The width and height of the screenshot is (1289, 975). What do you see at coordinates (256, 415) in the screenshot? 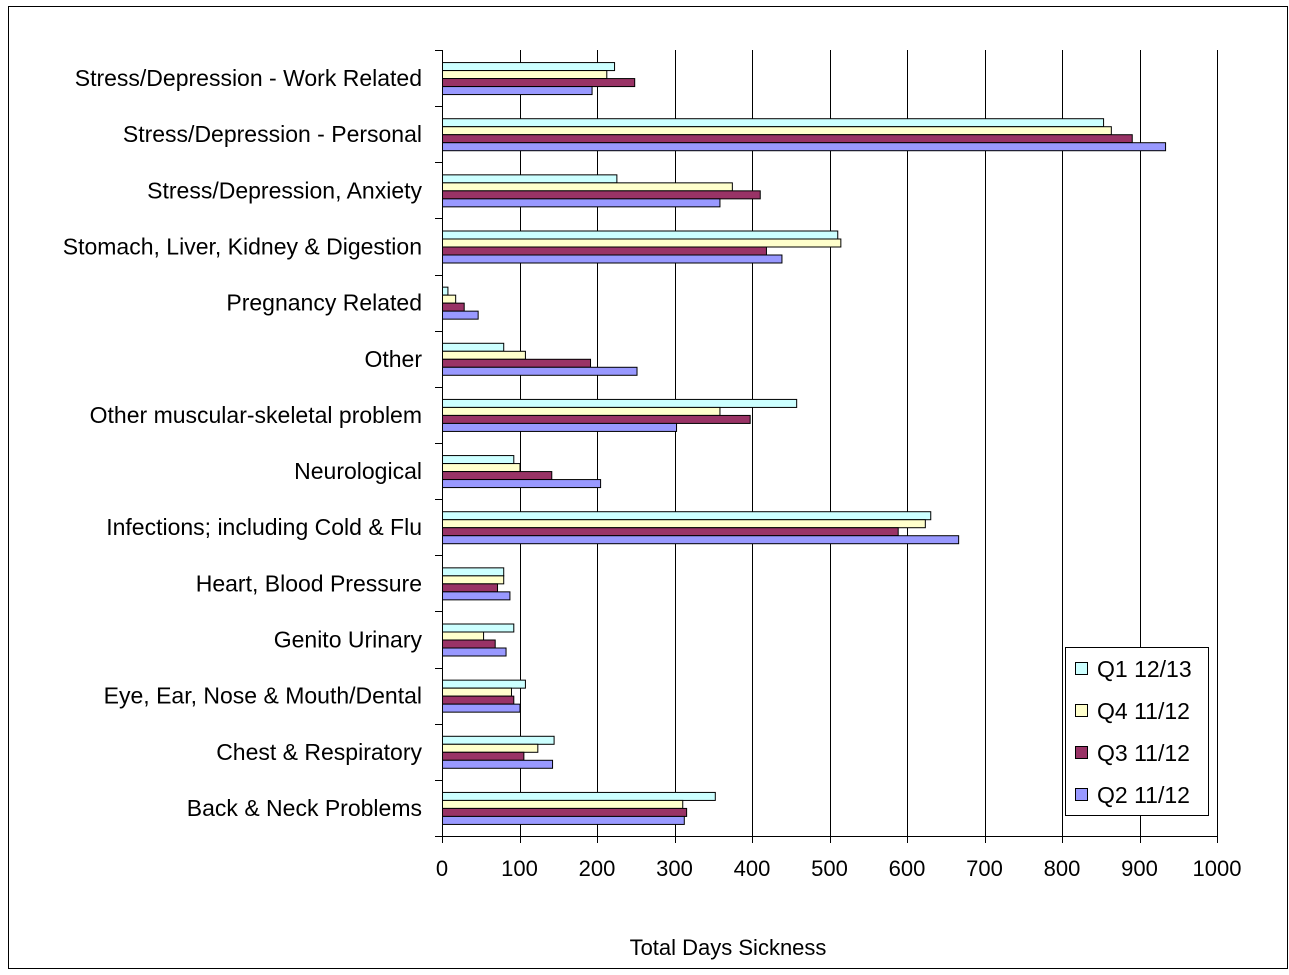
I see `category-label: Other muscular-skeletal problem` at bounding box center [256, 415].